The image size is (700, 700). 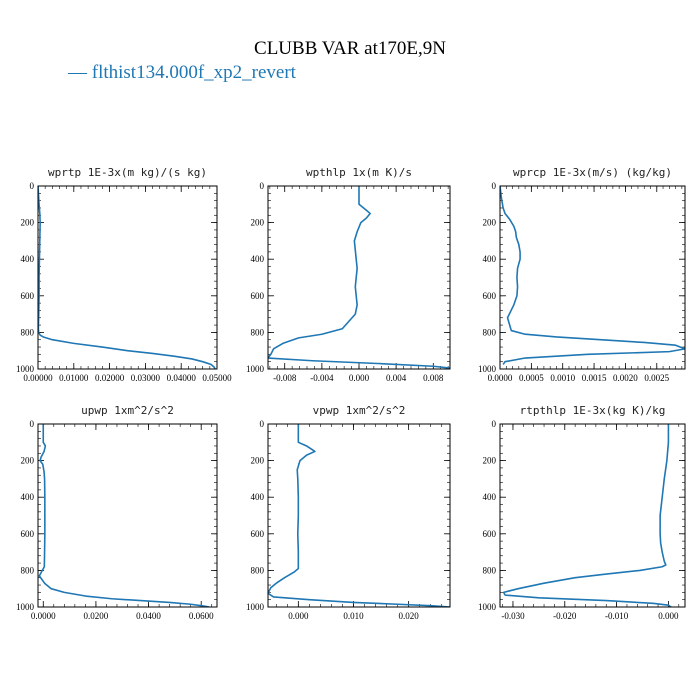 I want to click on x-tick-label: -0.010, so click(x=617, y=616).